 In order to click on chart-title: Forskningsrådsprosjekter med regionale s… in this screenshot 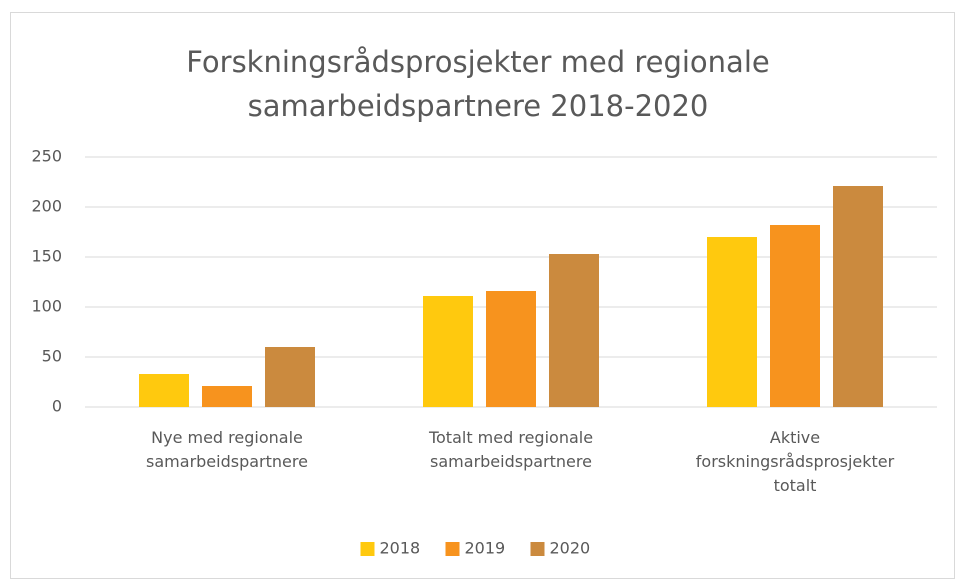, I will do `click(478, 84)`.